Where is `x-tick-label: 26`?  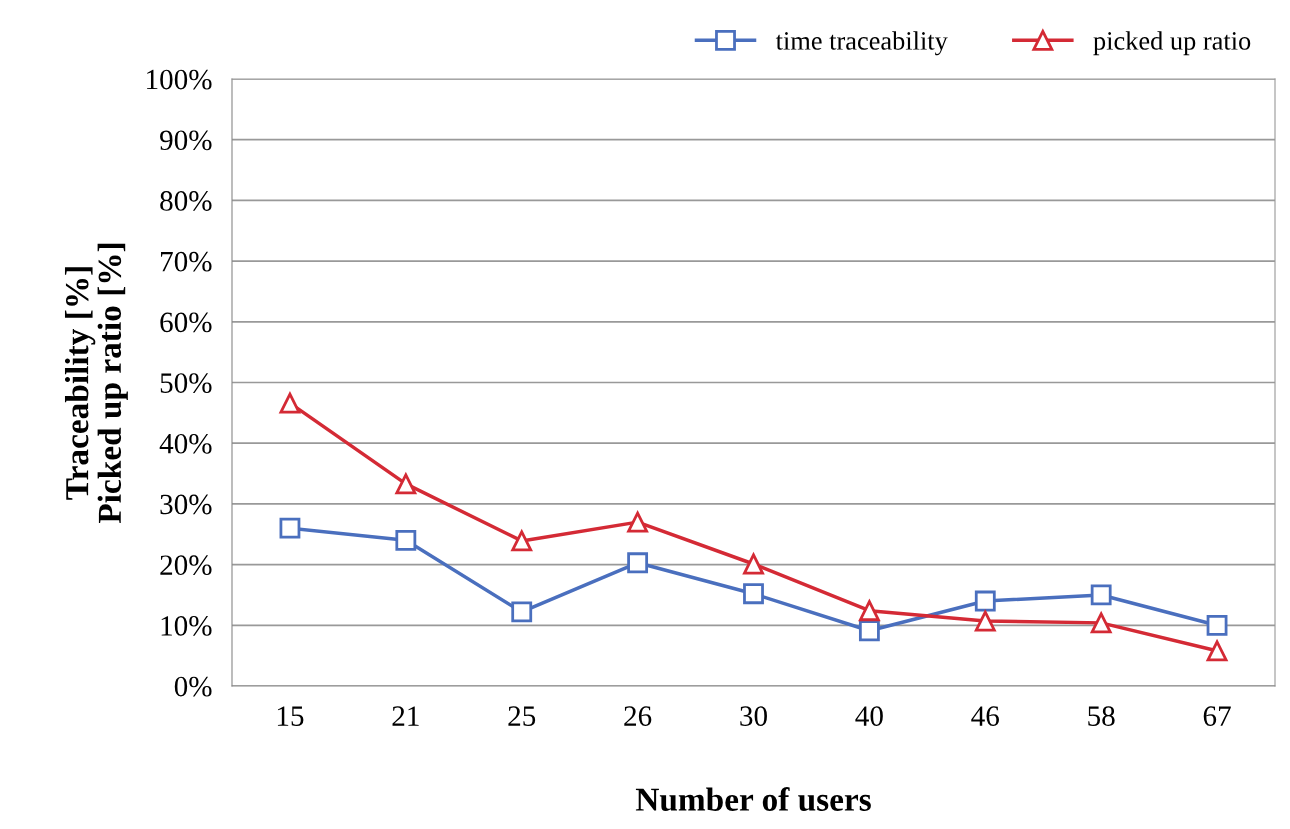 x-tick-label: 26 is located at coordinates (638, 716).